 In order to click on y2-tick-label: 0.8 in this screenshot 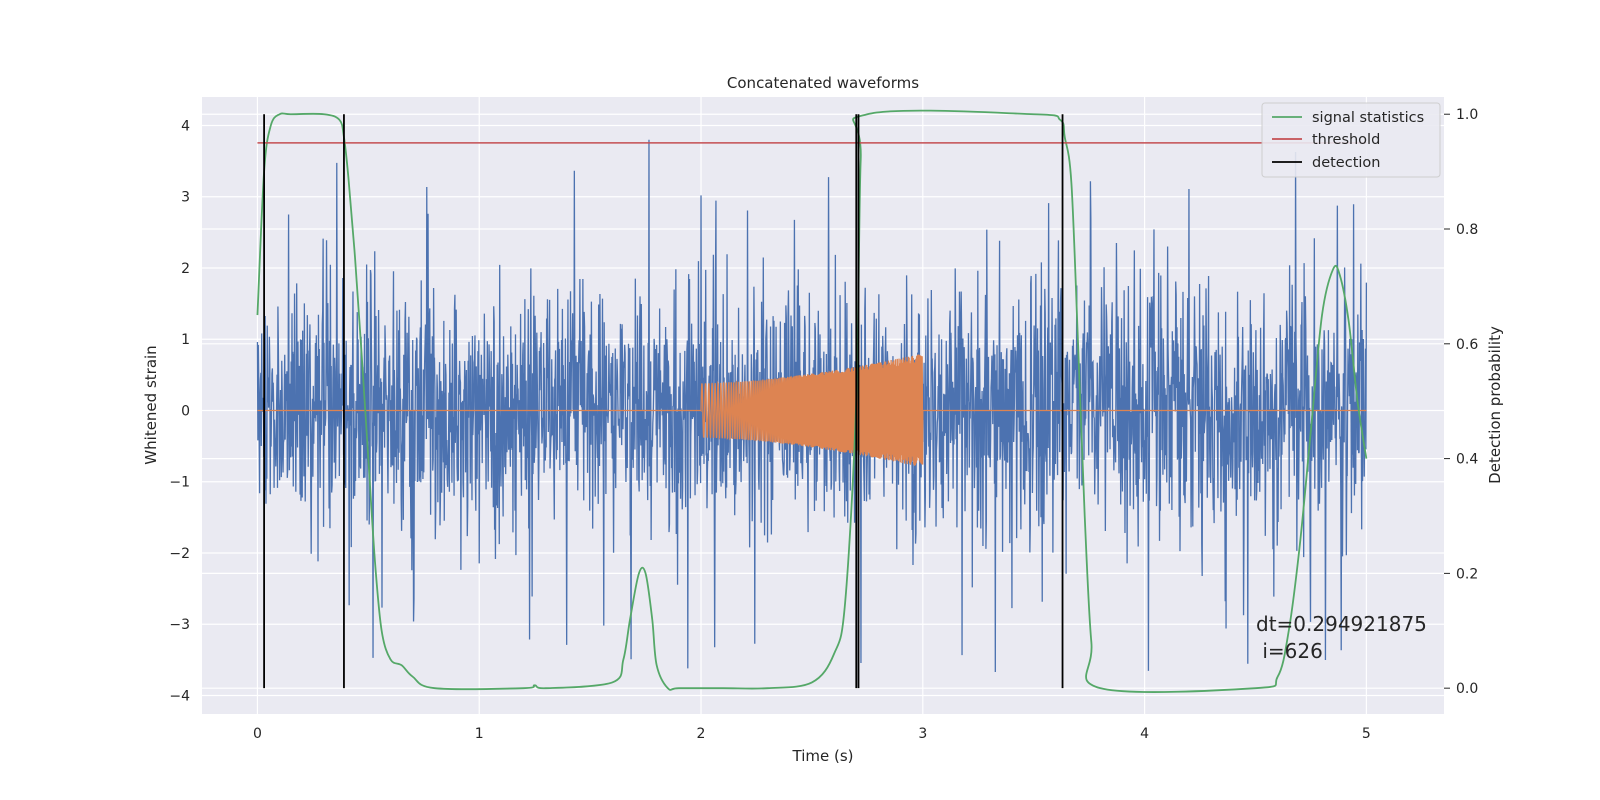, I will do `click(1467, 230)`.